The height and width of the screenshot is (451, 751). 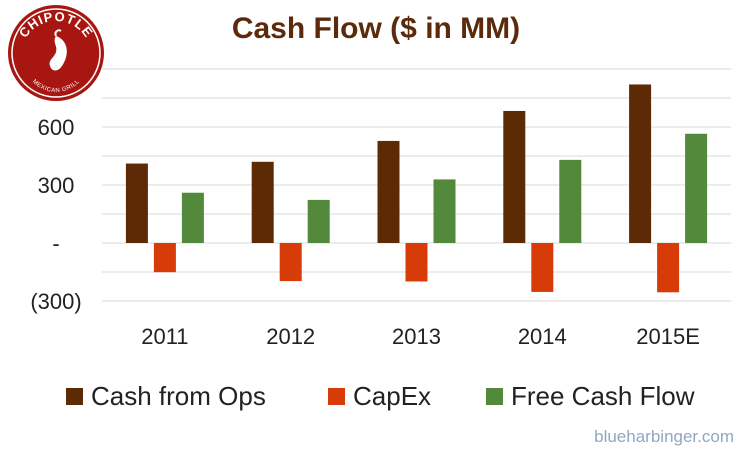 What do you see at coordinates (392, 396) in the screenshot?
I see `legend-label: CapEx` at bounding box center [392, 396].